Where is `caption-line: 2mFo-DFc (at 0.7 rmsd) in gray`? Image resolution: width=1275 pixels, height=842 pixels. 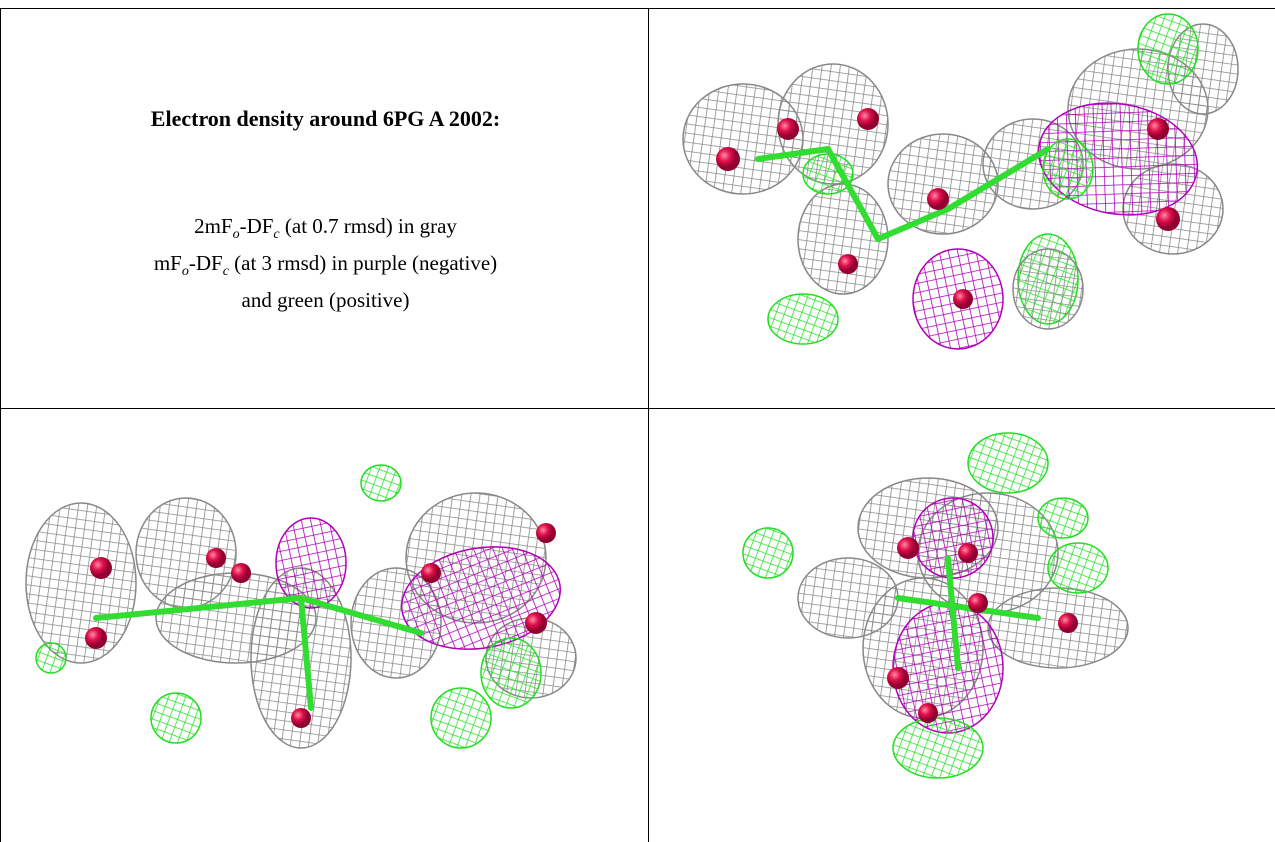
caption-line: 2mFo-DFc (at 0.7 rmsd) in gray is located at coordinates (325, 230).